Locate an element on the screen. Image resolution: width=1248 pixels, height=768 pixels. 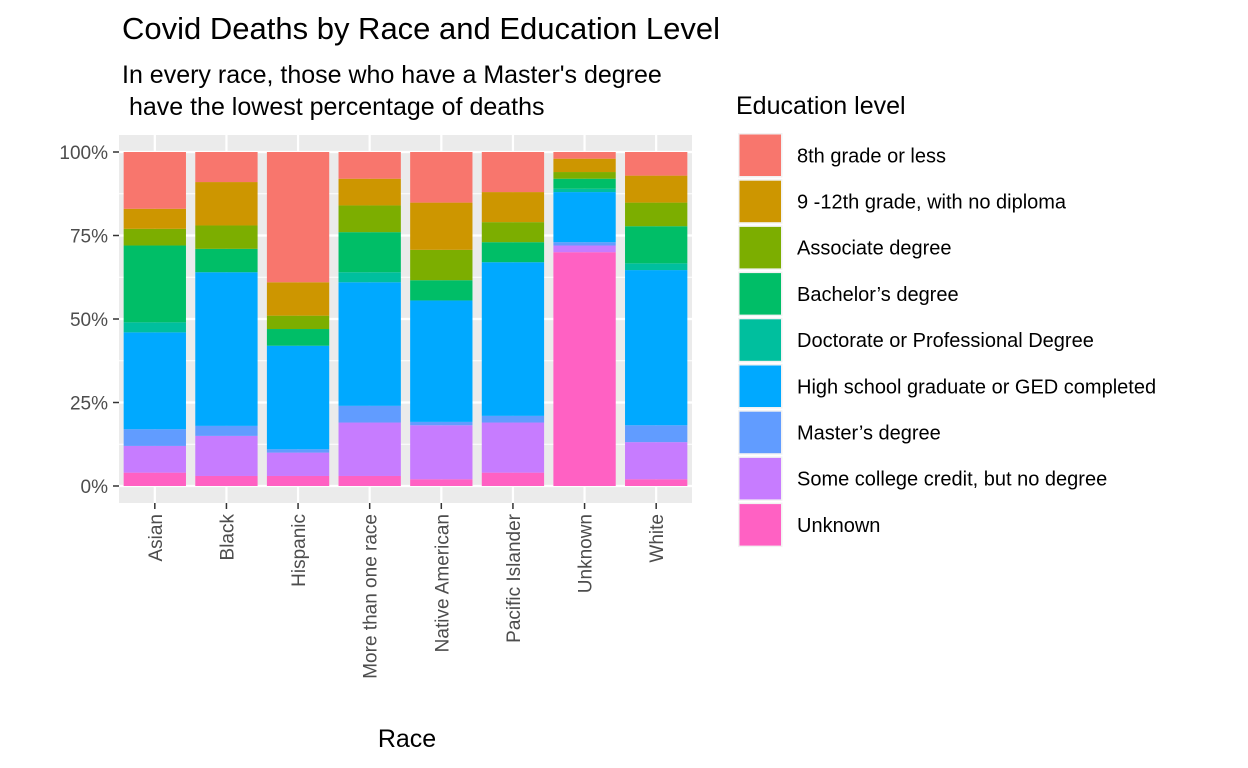
legend-label: Unknown is located at coordinates (838, 526).